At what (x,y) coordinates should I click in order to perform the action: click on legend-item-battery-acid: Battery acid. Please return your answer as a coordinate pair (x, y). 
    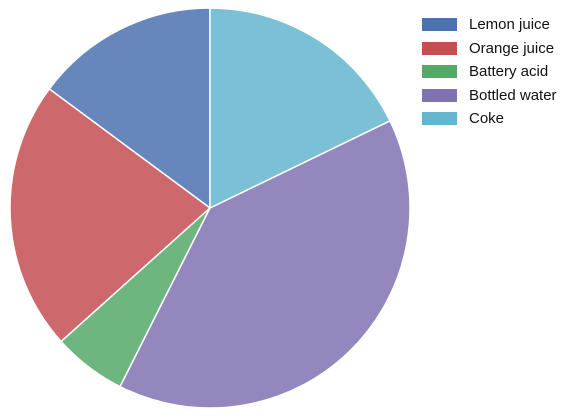
    Looking at the image, I should click on (489, 72).